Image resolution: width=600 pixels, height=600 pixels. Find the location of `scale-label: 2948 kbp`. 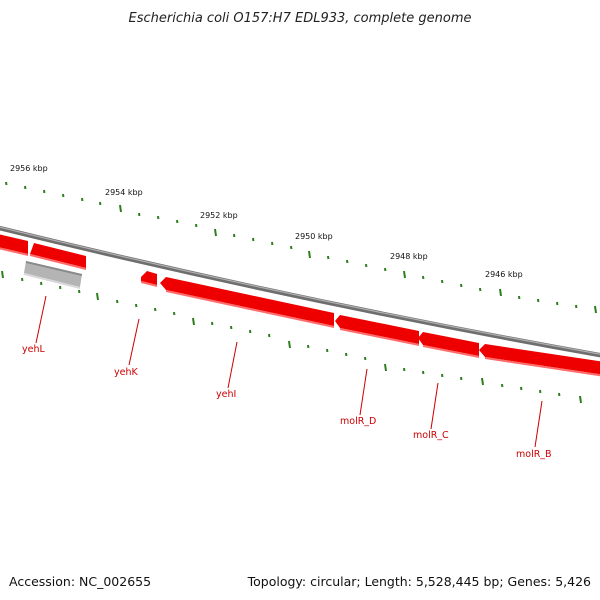

scale-label: 2948 kbp is located at coordinates (409, 256).